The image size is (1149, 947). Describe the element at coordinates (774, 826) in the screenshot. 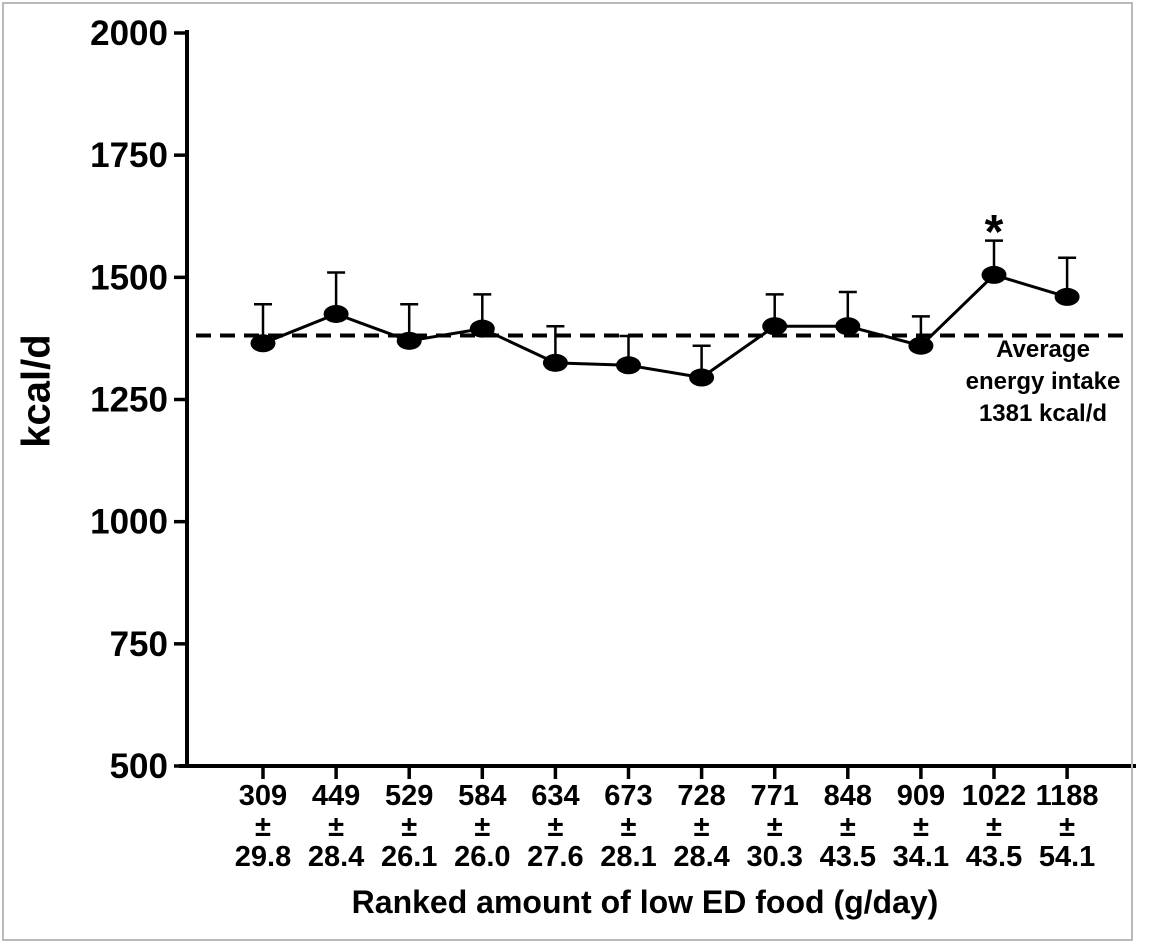

I see `x-tick-label: 771 ±30.3` at that location.